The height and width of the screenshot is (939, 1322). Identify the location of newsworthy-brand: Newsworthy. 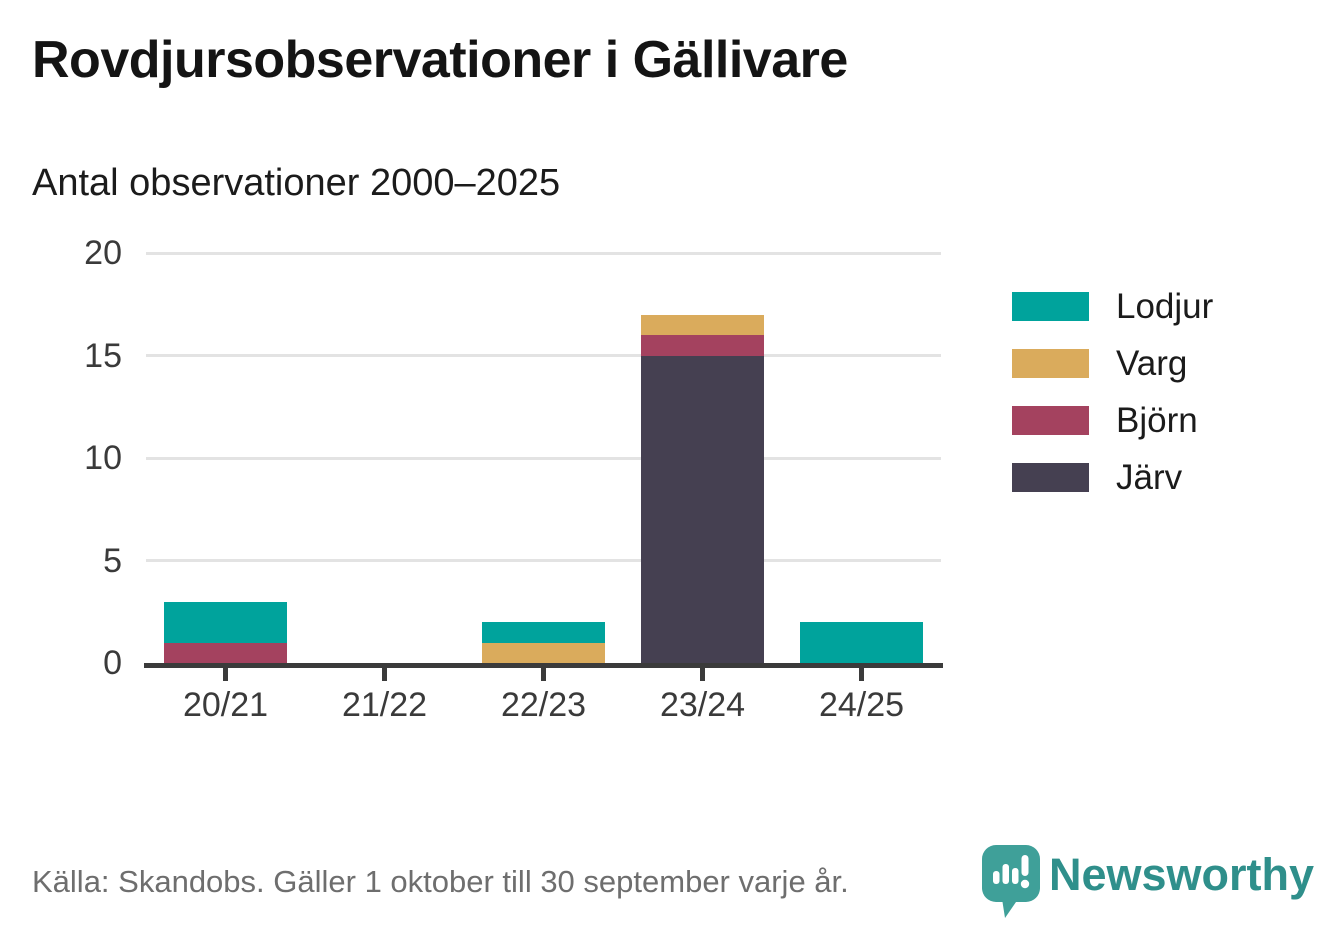
(1147, 884).